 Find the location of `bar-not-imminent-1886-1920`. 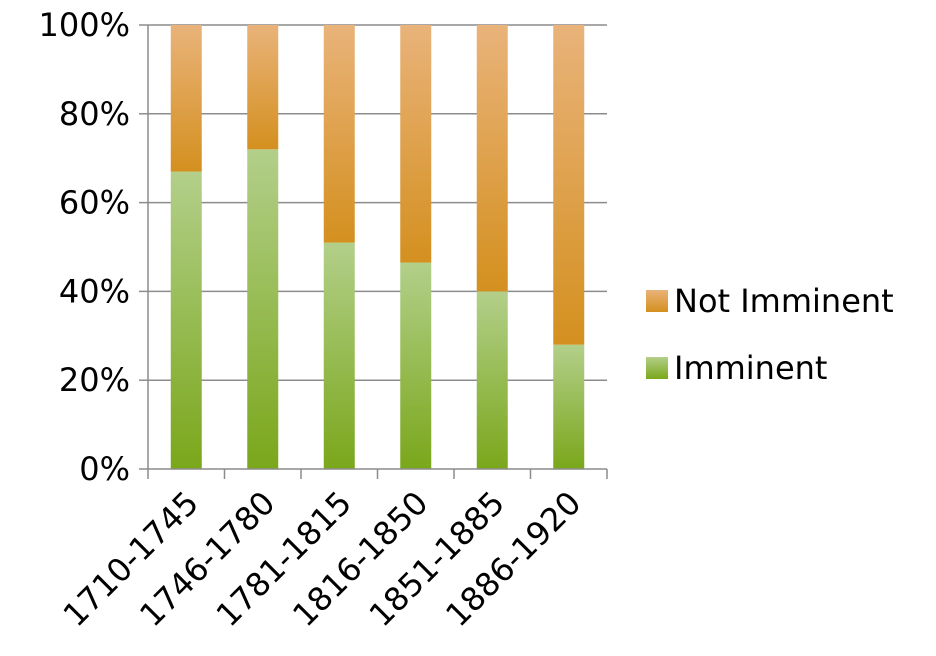

bar-not-imminent-1886-1920 is located at coordinates (569, 185).